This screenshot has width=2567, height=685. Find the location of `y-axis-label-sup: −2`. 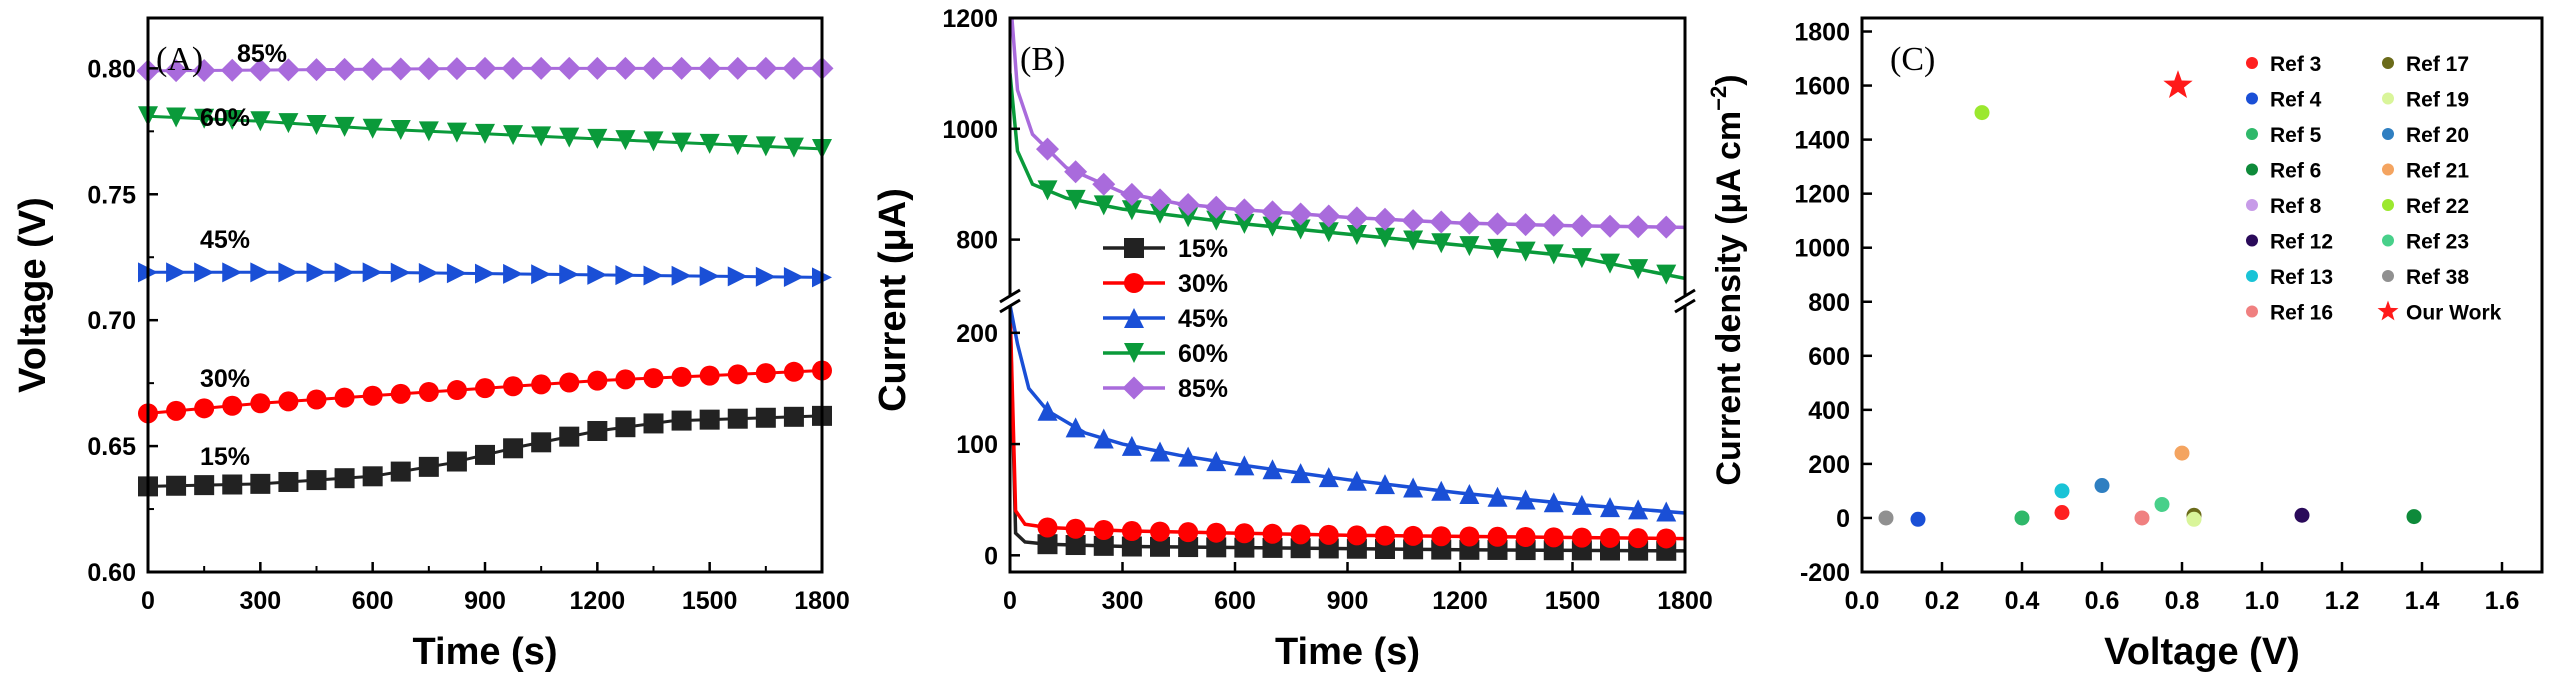

y-axis-label-sup: −2 is located at coordinates (1718, 98).